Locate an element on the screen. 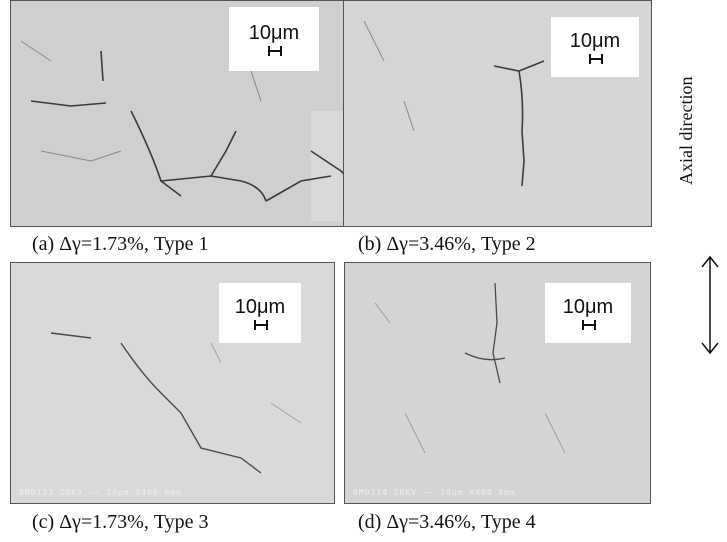 Image resolution: width=727 pixels, height=542 pixels. scale-bar-box-a: 10μm is located at coordinates (274, 39).